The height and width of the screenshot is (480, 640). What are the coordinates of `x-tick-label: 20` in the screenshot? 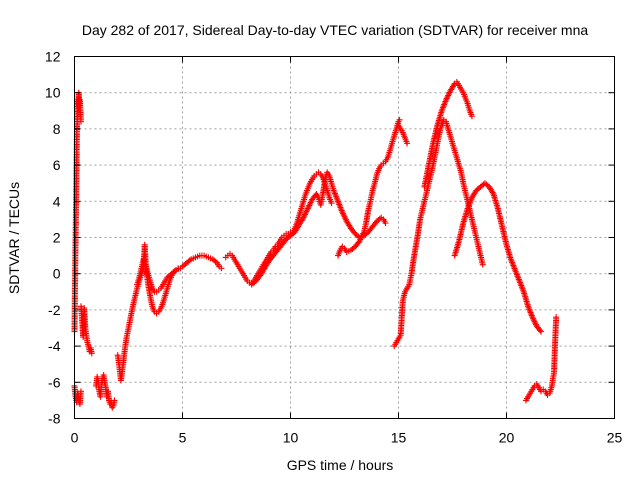 It's located at (507, 438).